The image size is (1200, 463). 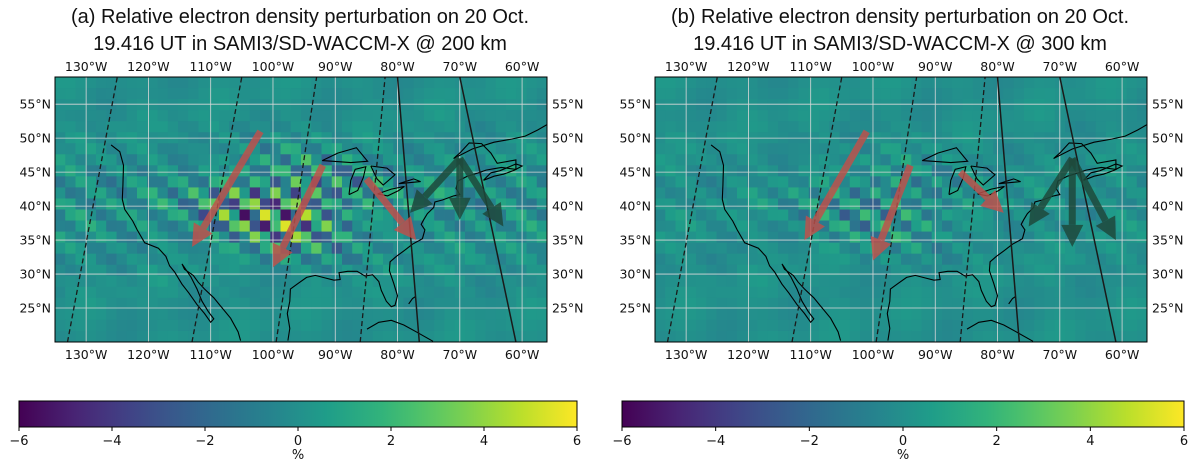 What do you see at coordinates (1122, 66) in the screenshot?
I see `x-tick-label-top: 60°W` at bounding box center [1122, 66].